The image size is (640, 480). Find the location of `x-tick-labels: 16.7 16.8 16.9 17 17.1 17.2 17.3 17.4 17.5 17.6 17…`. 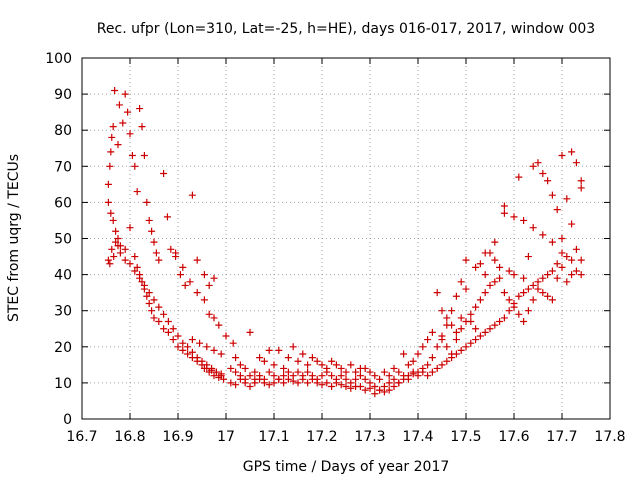

x-tick-labels: 16.7 16.8 16.9 17 17.1 17.2 17.3 17.4 17.5 17.6 17… is located at coordinates (345, 437).